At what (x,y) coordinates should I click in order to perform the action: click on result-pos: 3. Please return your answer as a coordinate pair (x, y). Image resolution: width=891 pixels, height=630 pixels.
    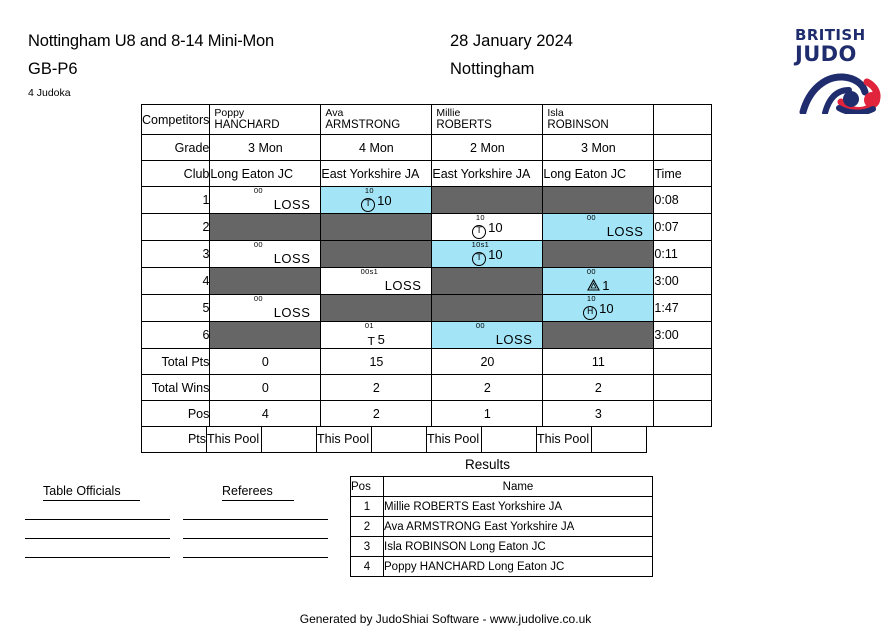
    Looking at the image, I should click on (367, 546).